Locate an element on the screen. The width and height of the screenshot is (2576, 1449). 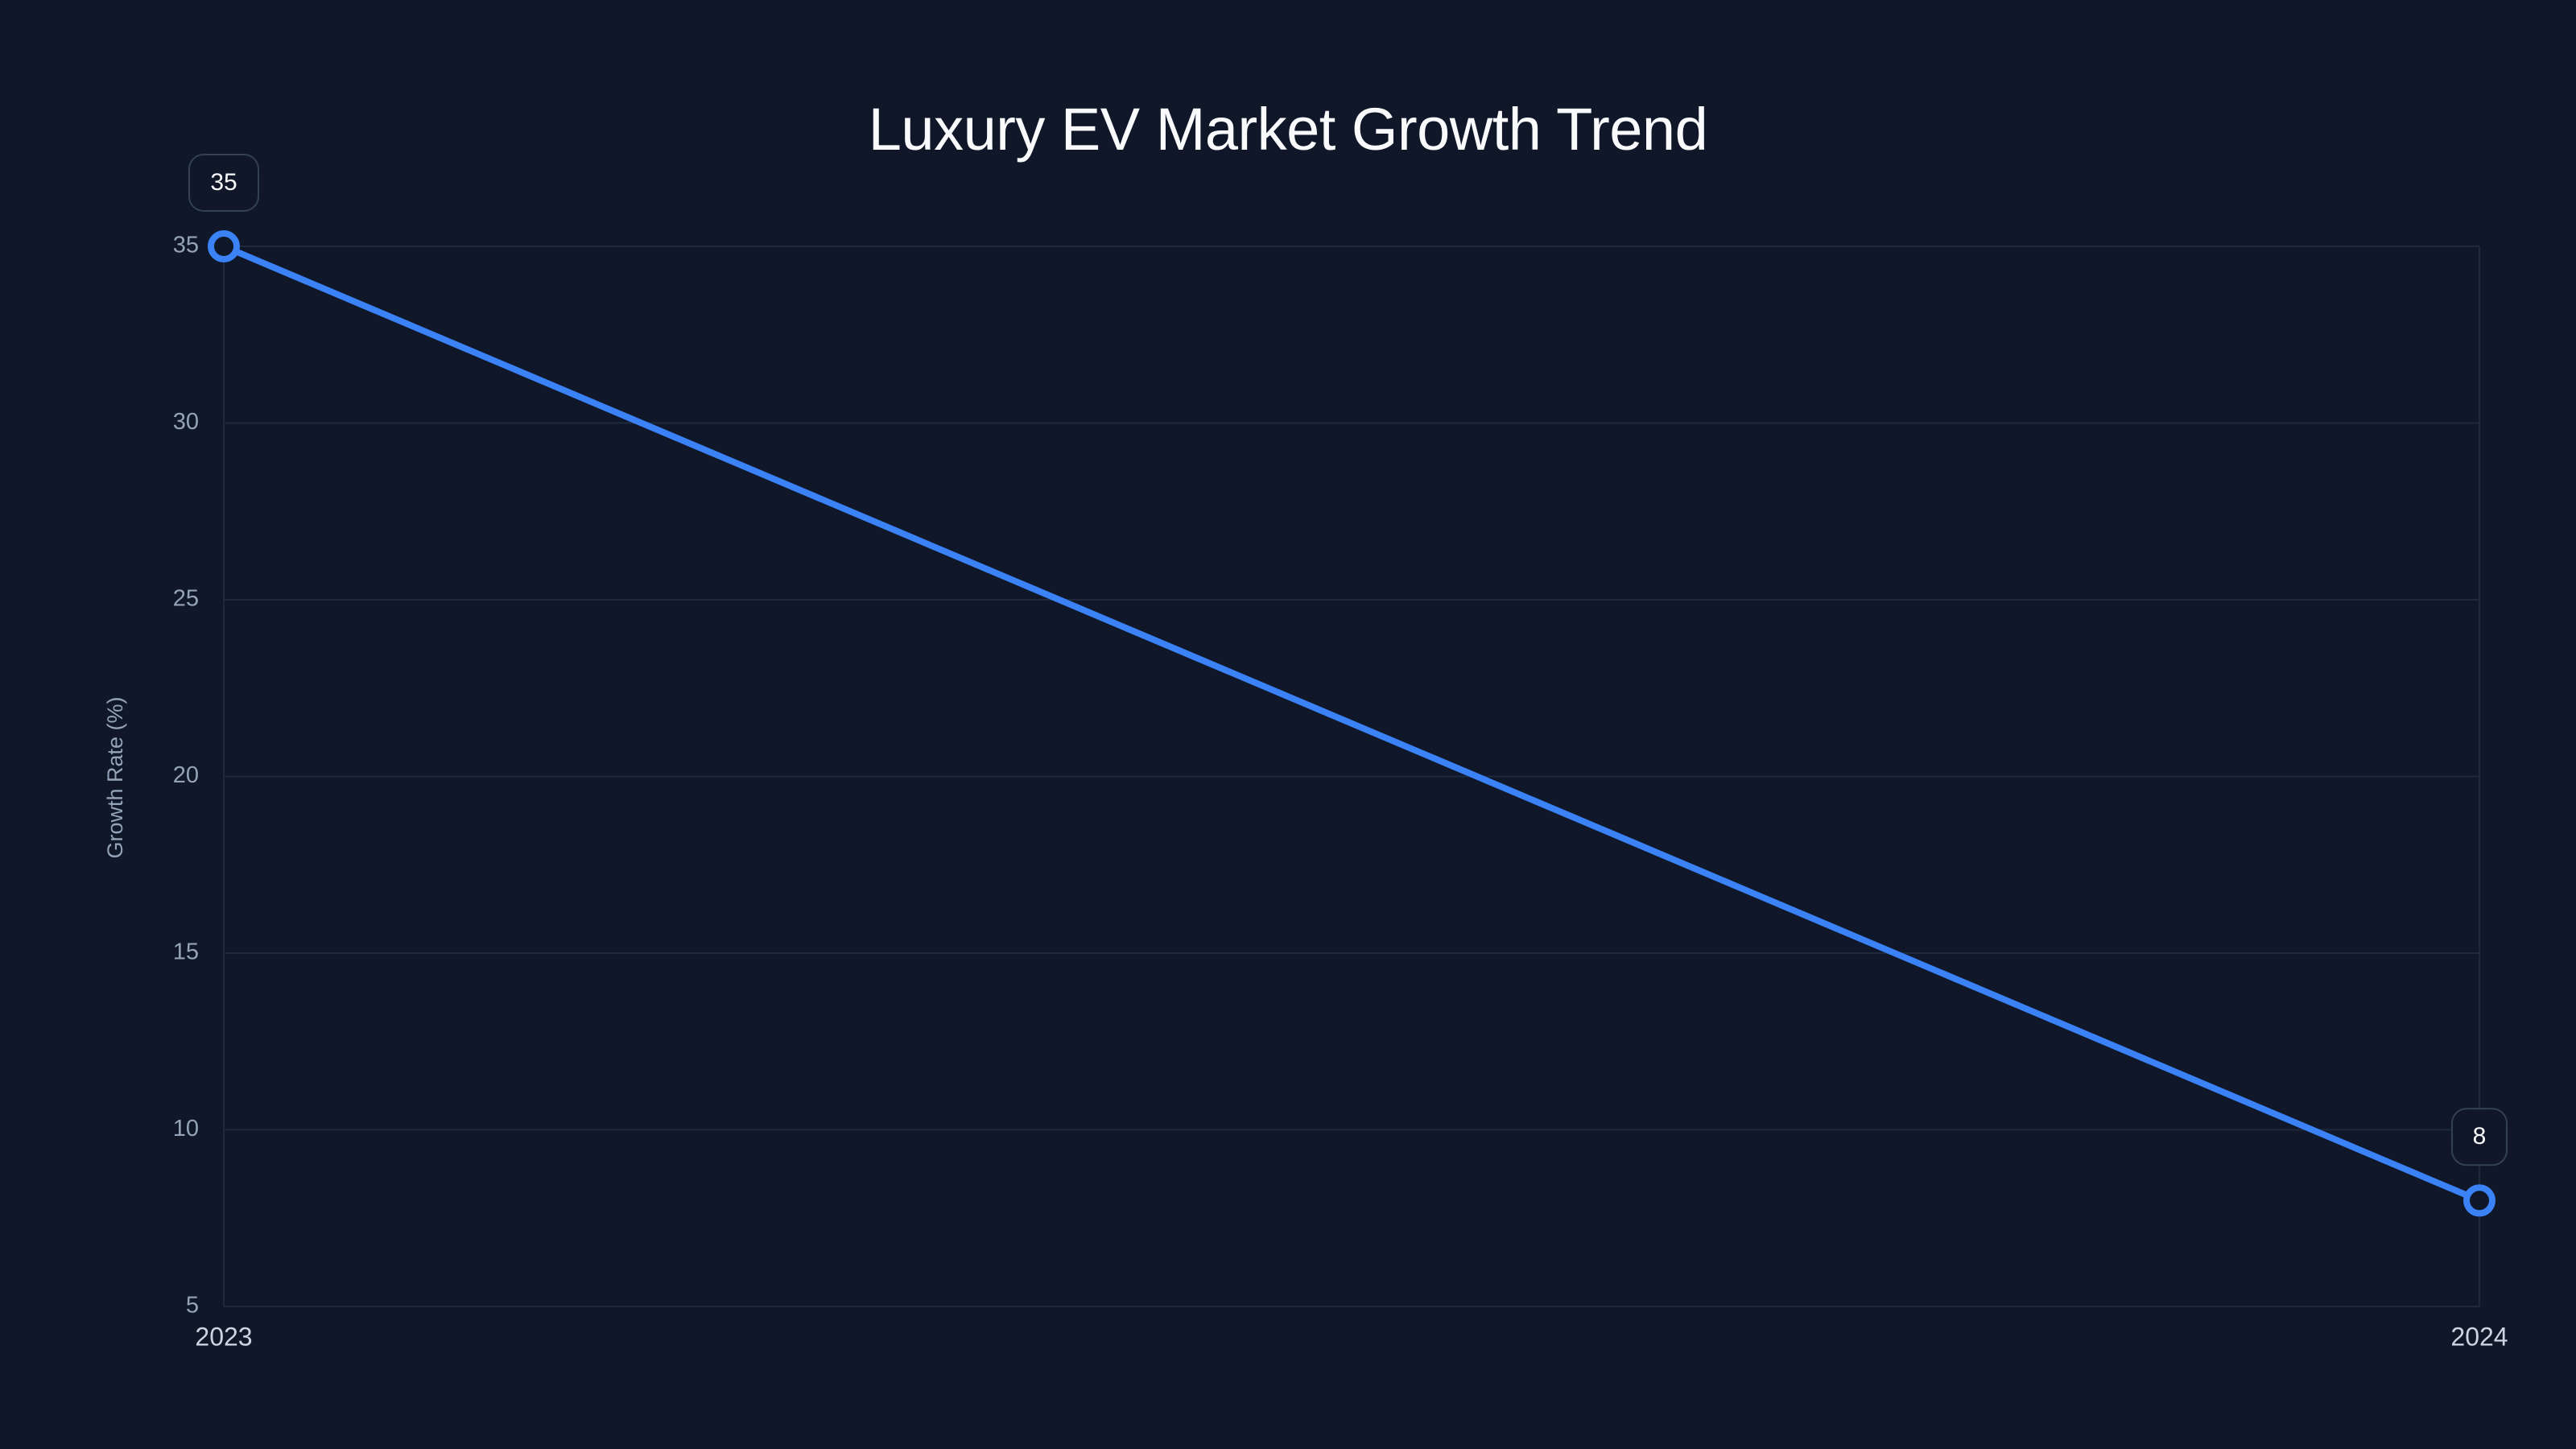
x-axis-ticks: 2023 2024 is located at coordinates (1351, 1336).